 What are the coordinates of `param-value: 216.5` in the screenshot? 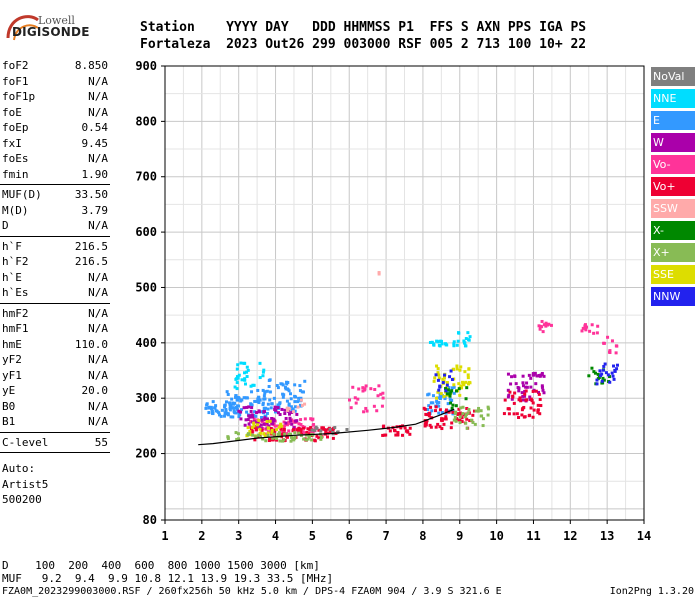 It's located at (91, 261).